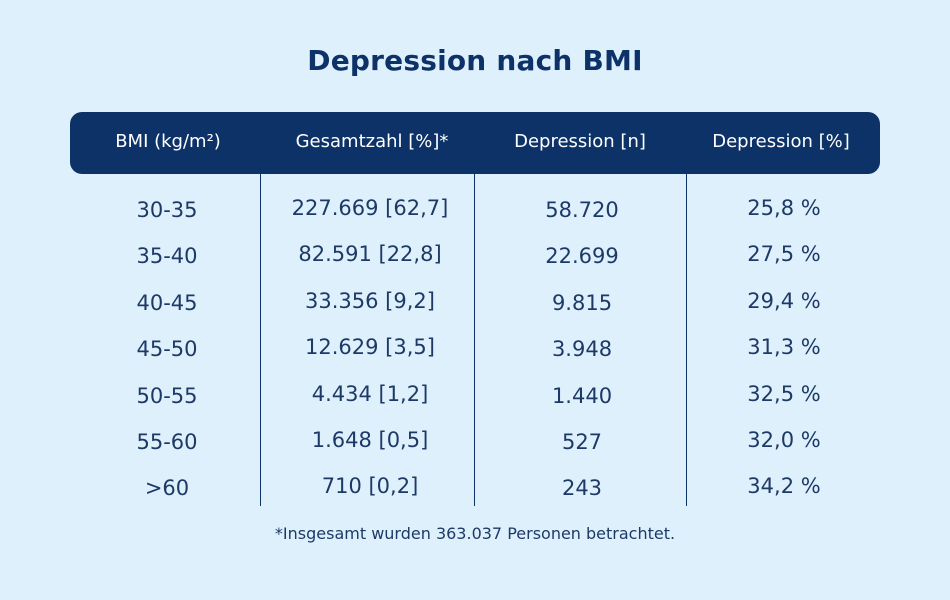  What do you see at coordinates (370, 486) in the screenshot?
I see `cell-gesamtzahl: 710 [0,2]` at bounding box center [370, 486].